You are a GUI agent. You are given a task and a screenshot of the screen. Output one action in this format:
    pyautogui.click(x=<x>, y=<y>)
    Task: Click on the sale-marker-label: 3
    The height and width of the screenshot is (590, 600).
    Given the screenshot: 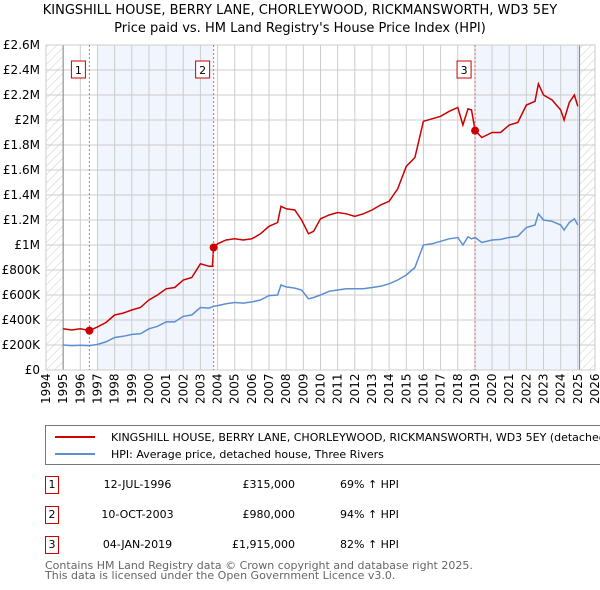 What is the action you would take?
    pyautogui.click(x=464, y=70)
    